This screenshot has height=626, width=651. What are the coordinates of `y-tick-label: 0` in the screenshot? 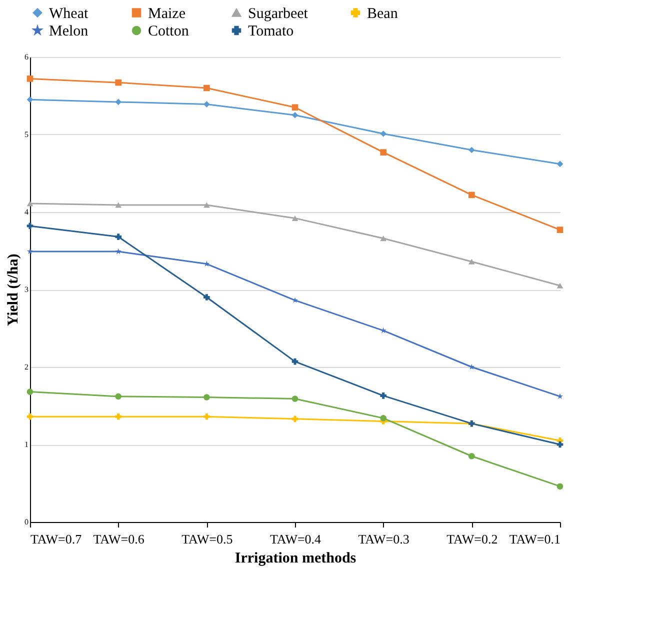 It's located at (26, 522).